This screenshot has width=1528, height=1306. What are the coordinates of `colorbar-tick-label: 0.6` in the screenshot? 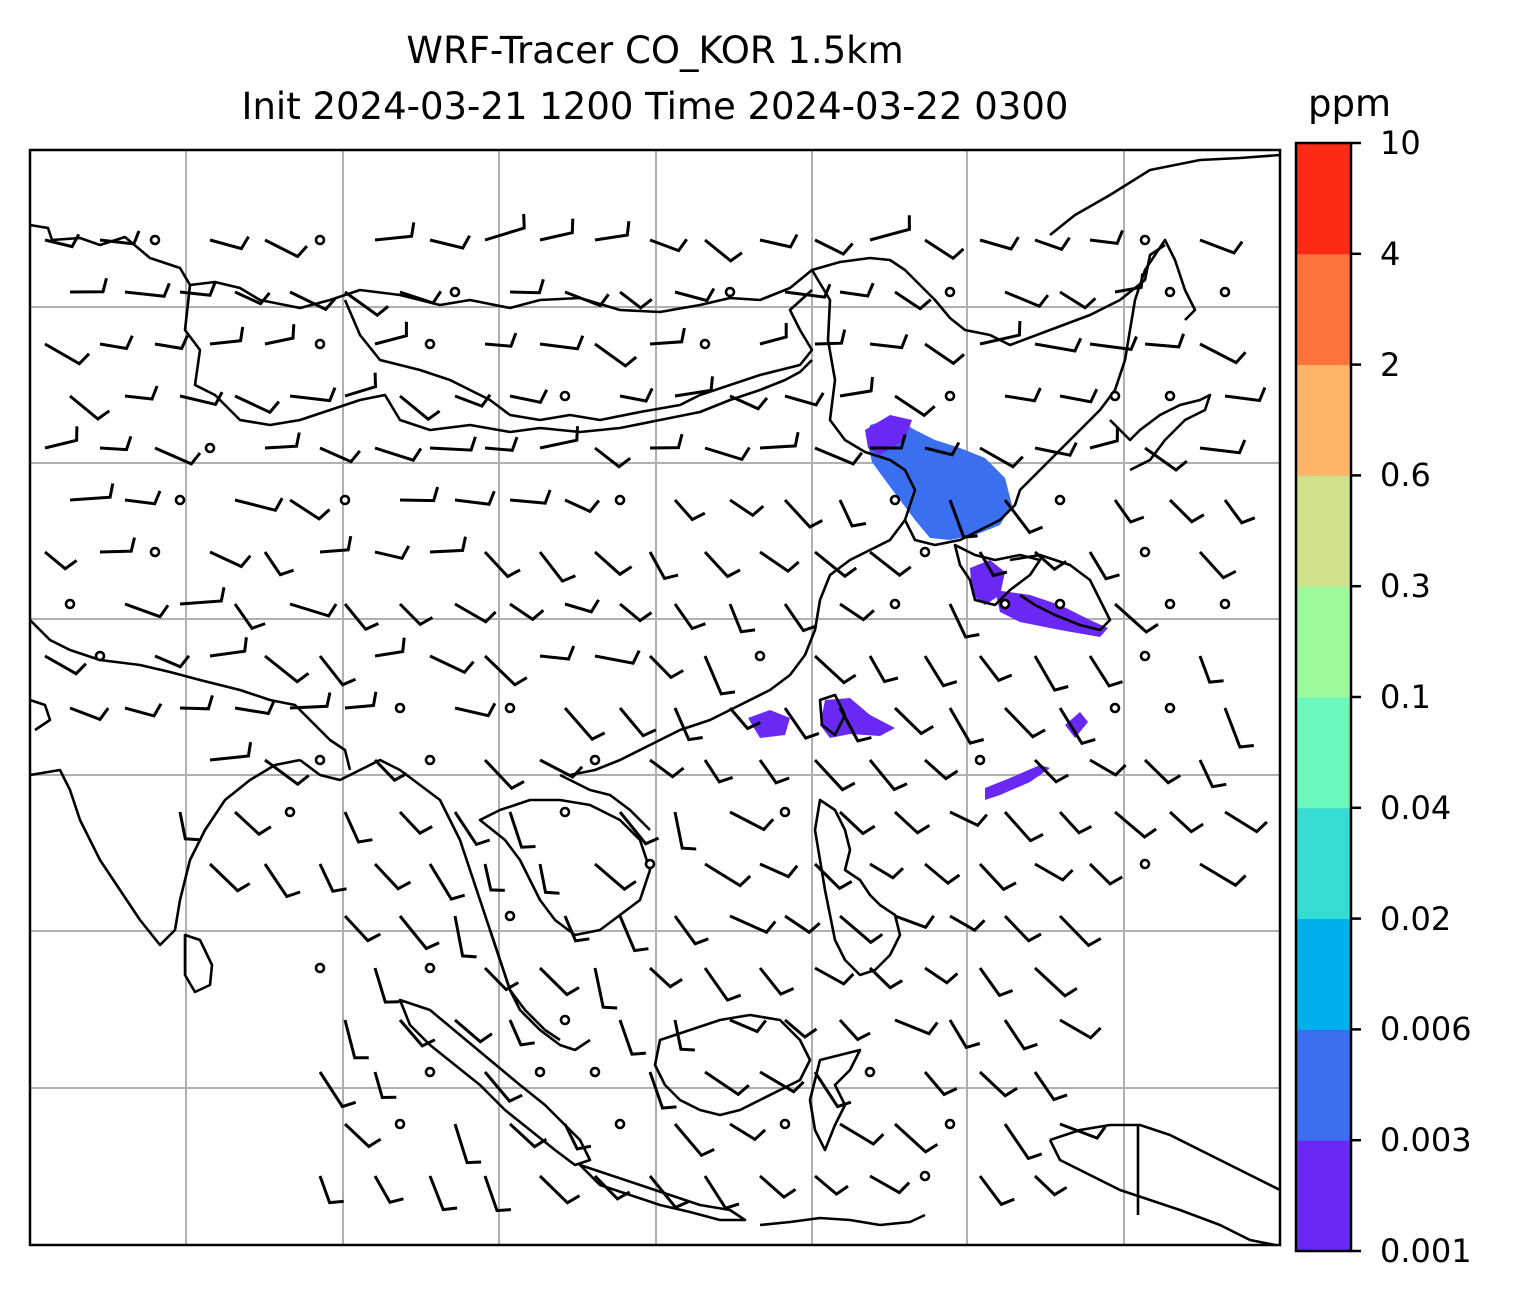 It's located at (1405, 475).